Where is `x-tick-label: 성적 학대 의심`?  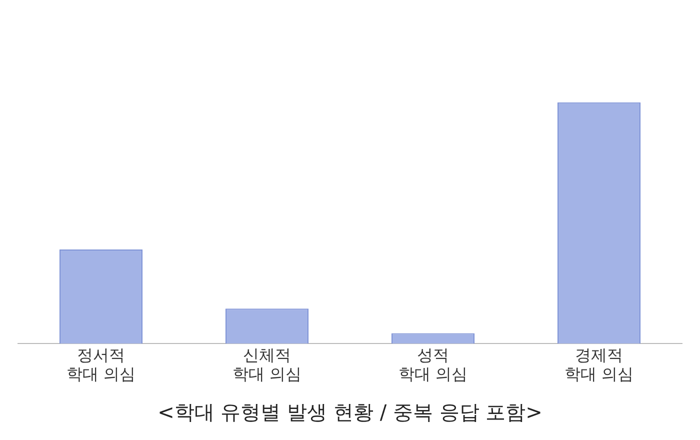
x-tick-label: 성적 학대 의심 is located at coordinates (433, 364).